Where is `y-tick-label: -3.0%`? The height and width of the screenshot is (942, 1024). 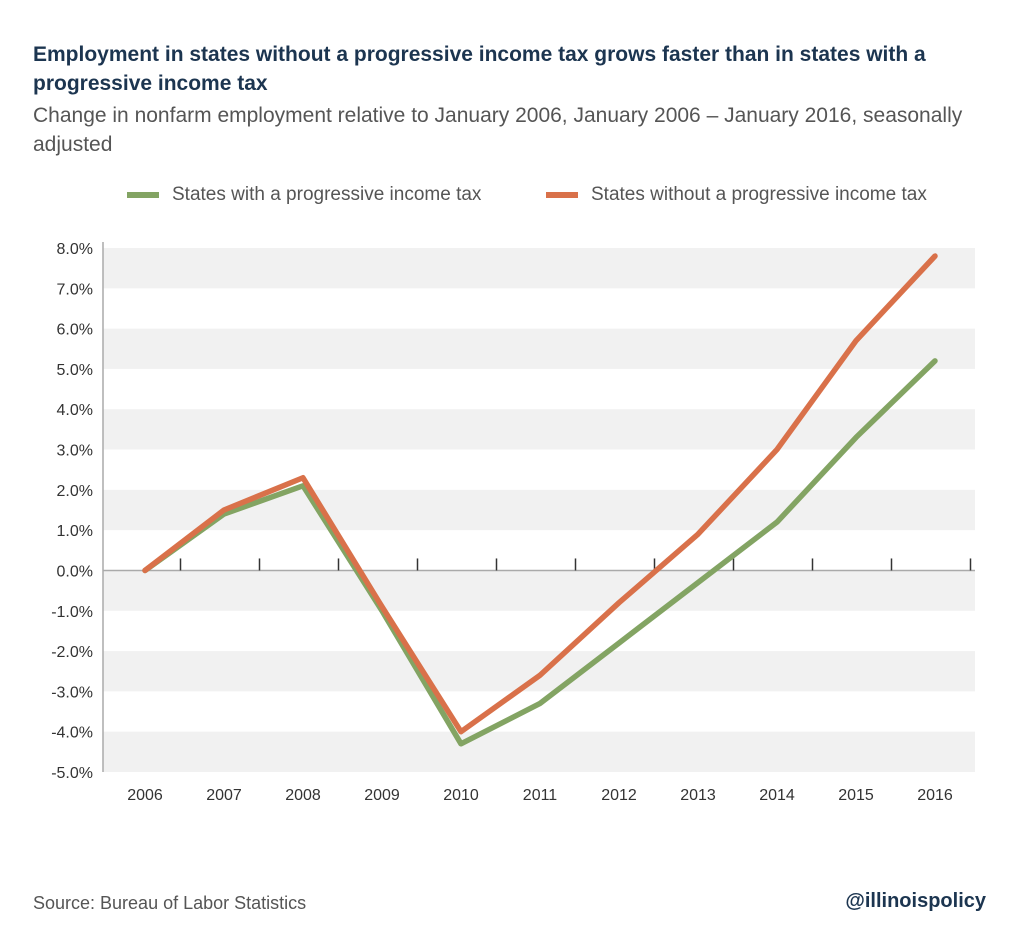 y-tick-label: -3.0% is located at coordinates (72, 692).